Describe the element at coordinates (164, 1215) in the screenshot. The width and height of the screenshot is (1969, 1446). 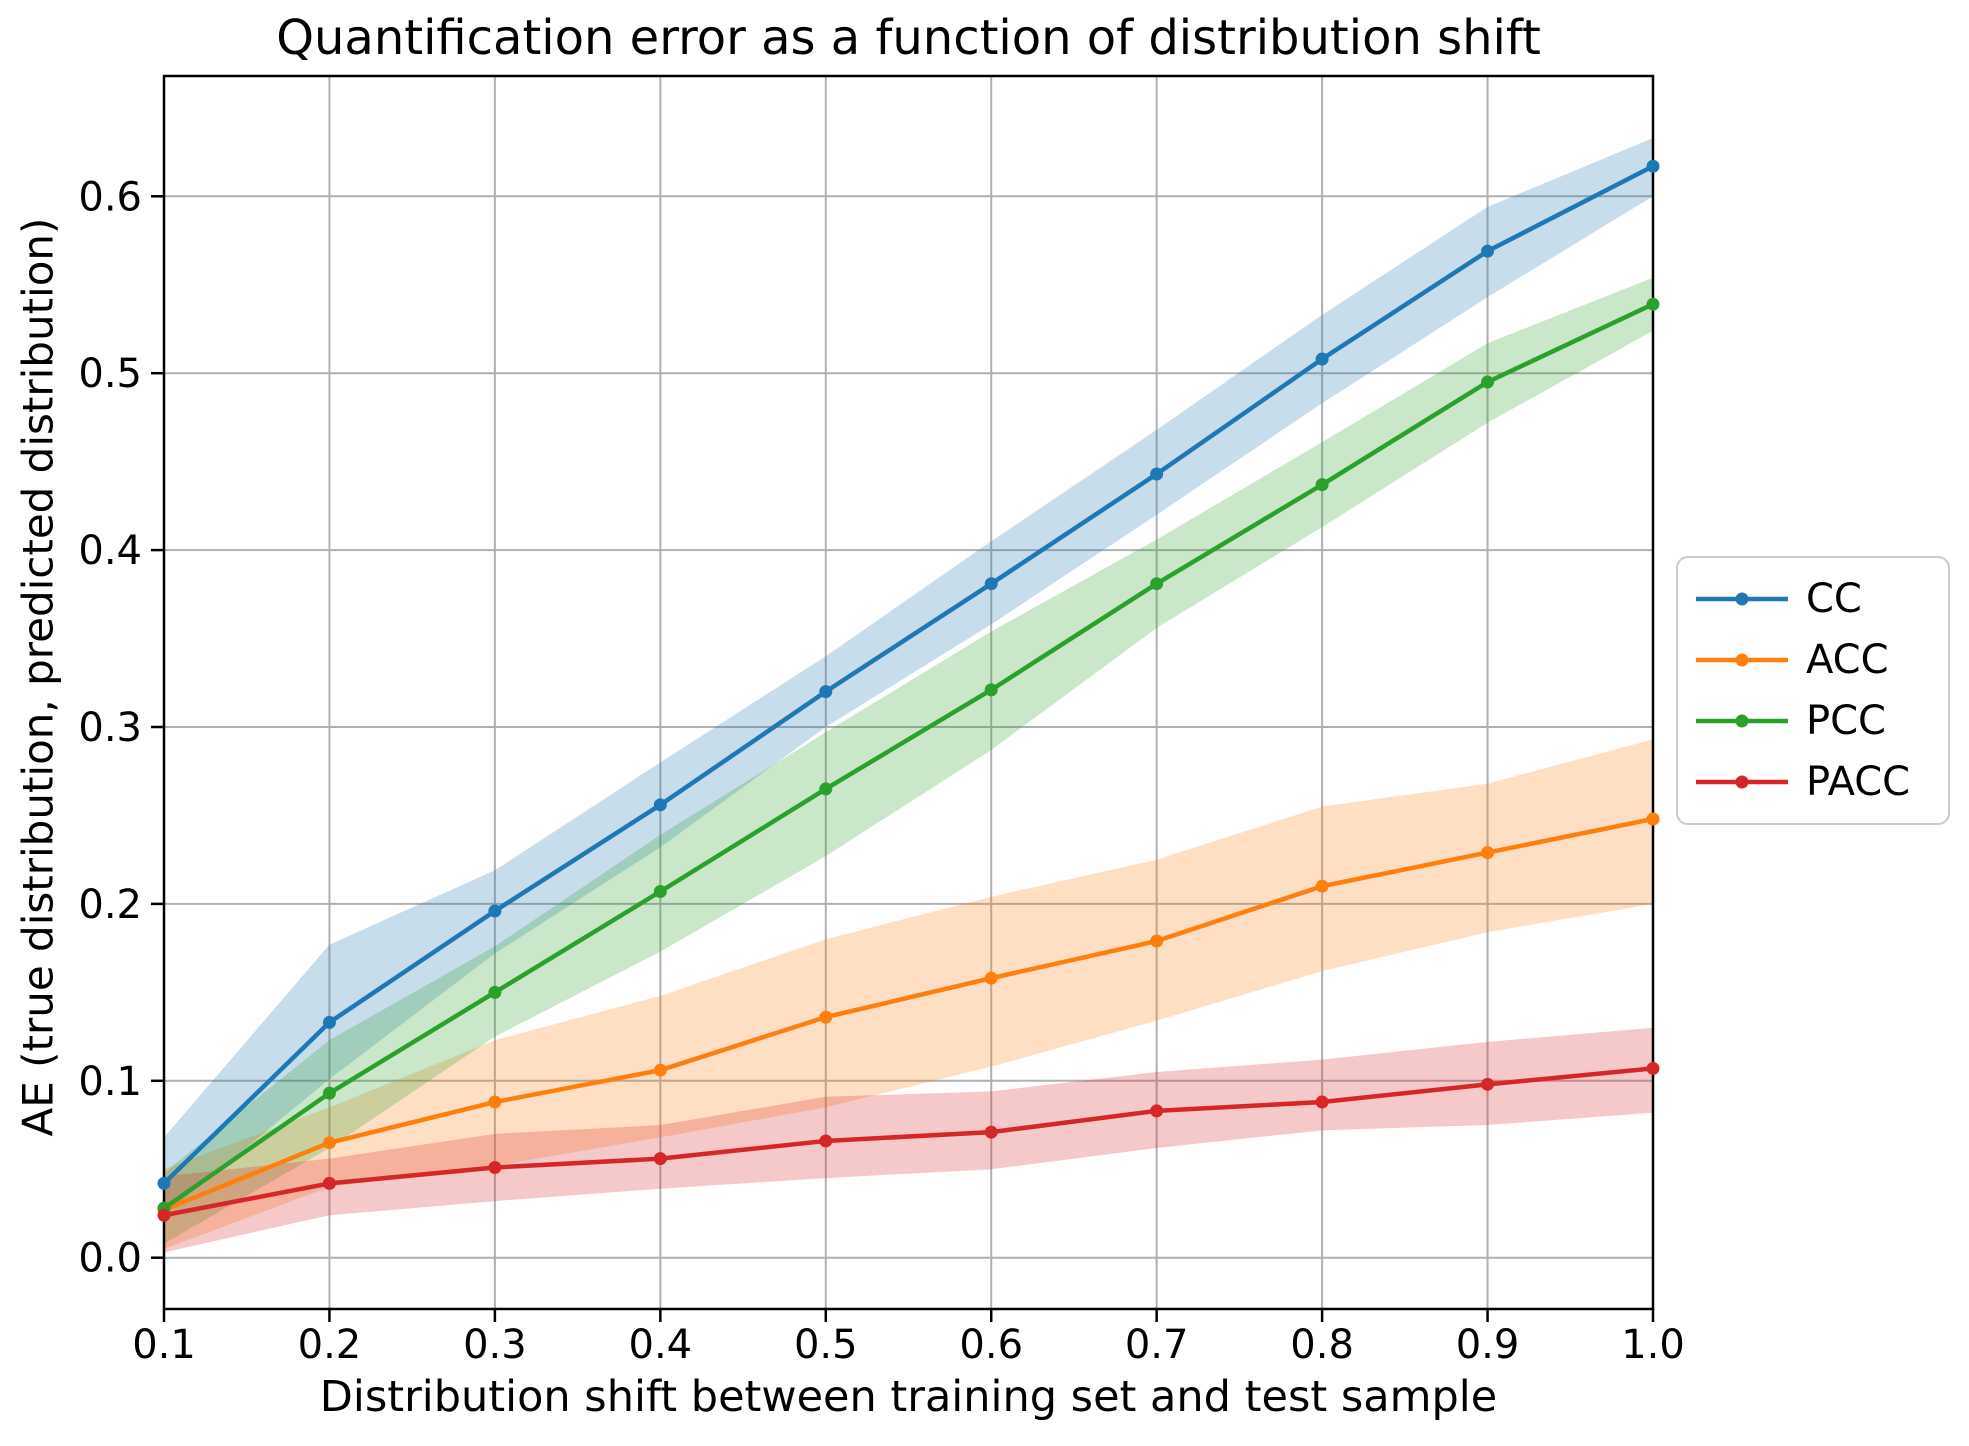
I see `data-point-PACC-0.1` at that location.